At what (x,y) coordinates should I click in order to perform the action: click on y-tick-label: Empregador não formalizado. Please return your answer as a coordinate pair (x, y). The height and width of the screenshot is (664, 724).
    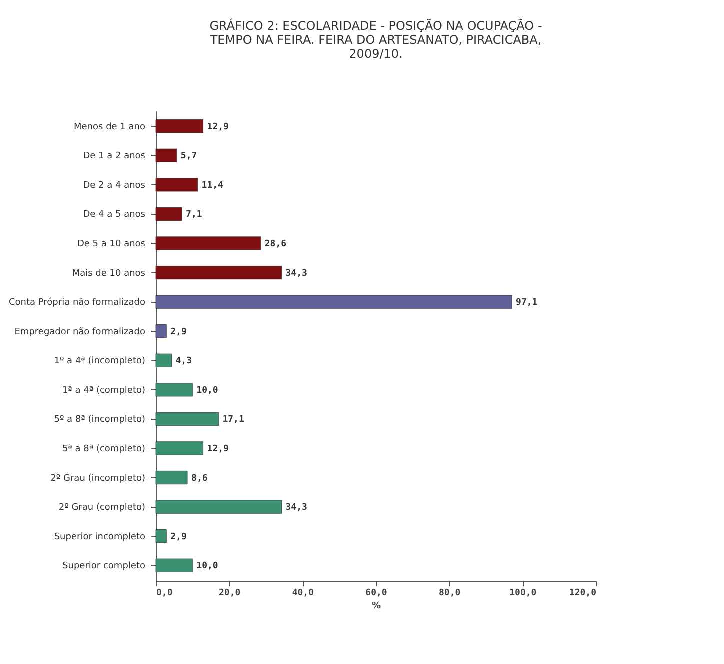
    Looking at the image, I should click on (80, 332).